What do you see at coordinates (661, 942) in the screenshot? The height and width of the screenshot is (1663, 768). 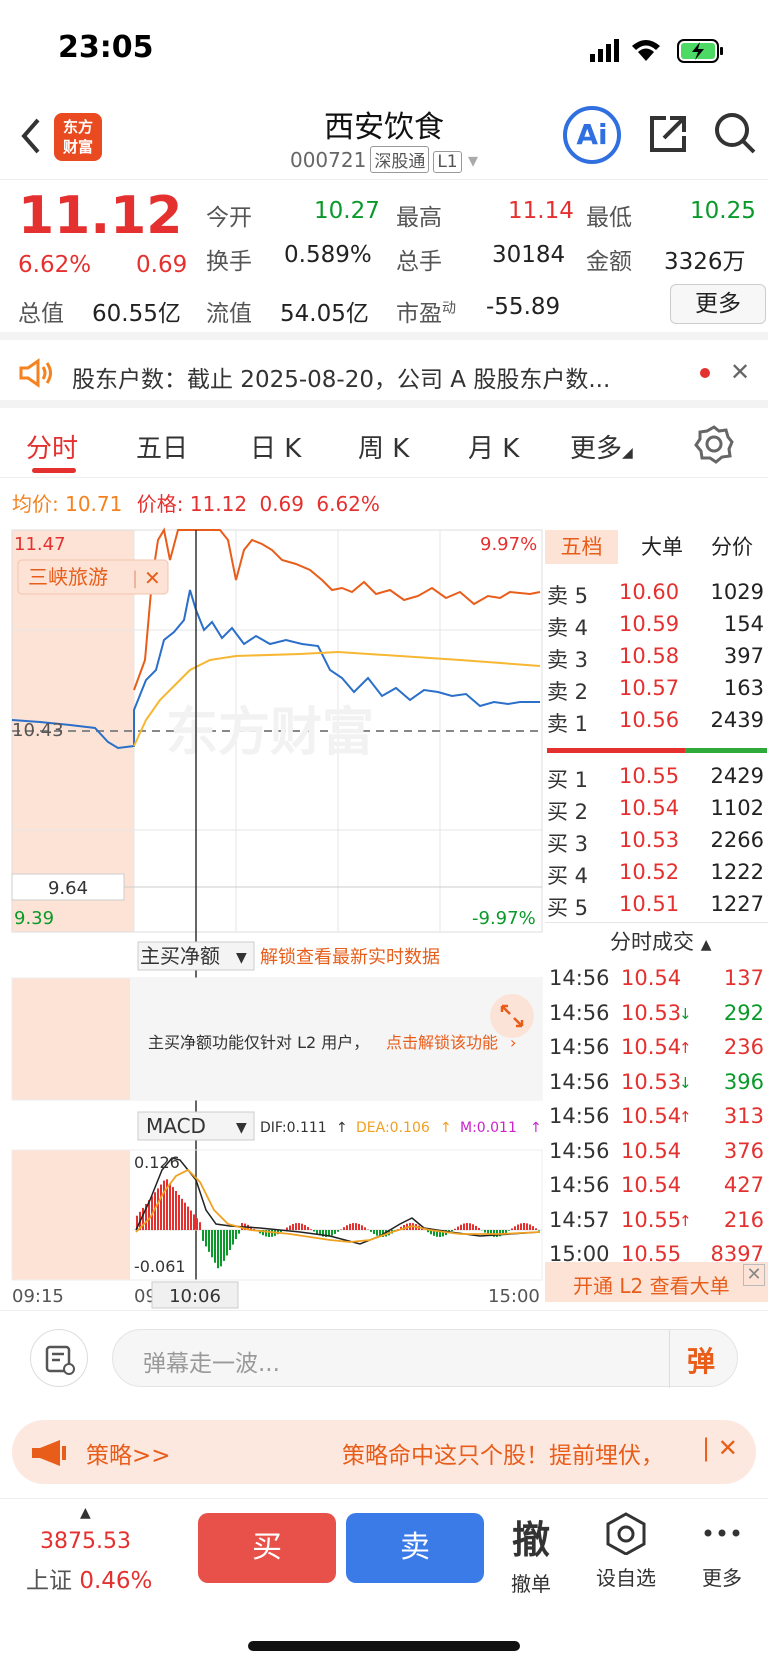 I see `trades-title: 分时成交 ▲` at bounding box center [661, 942].